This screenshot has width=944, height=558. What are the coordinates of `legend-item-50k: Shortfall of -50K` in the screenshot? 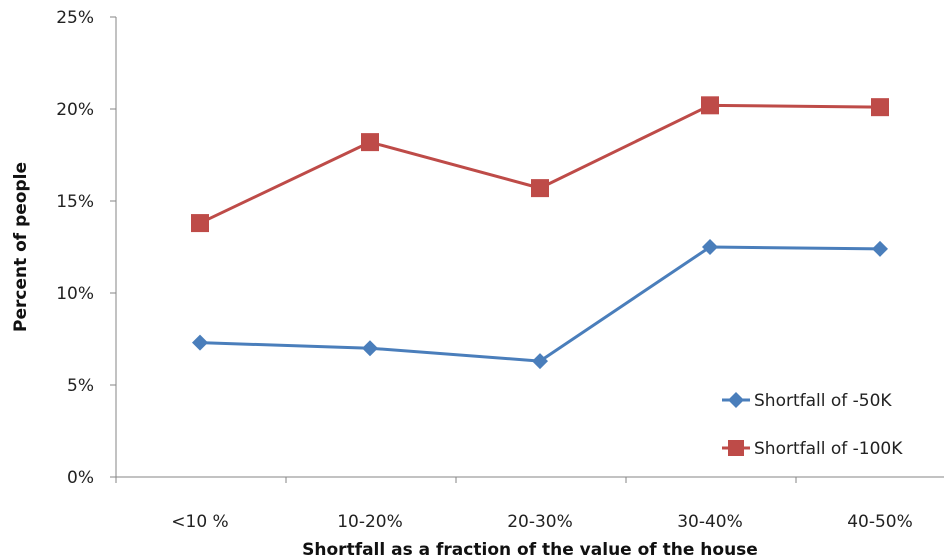 It's located at (807, 401).